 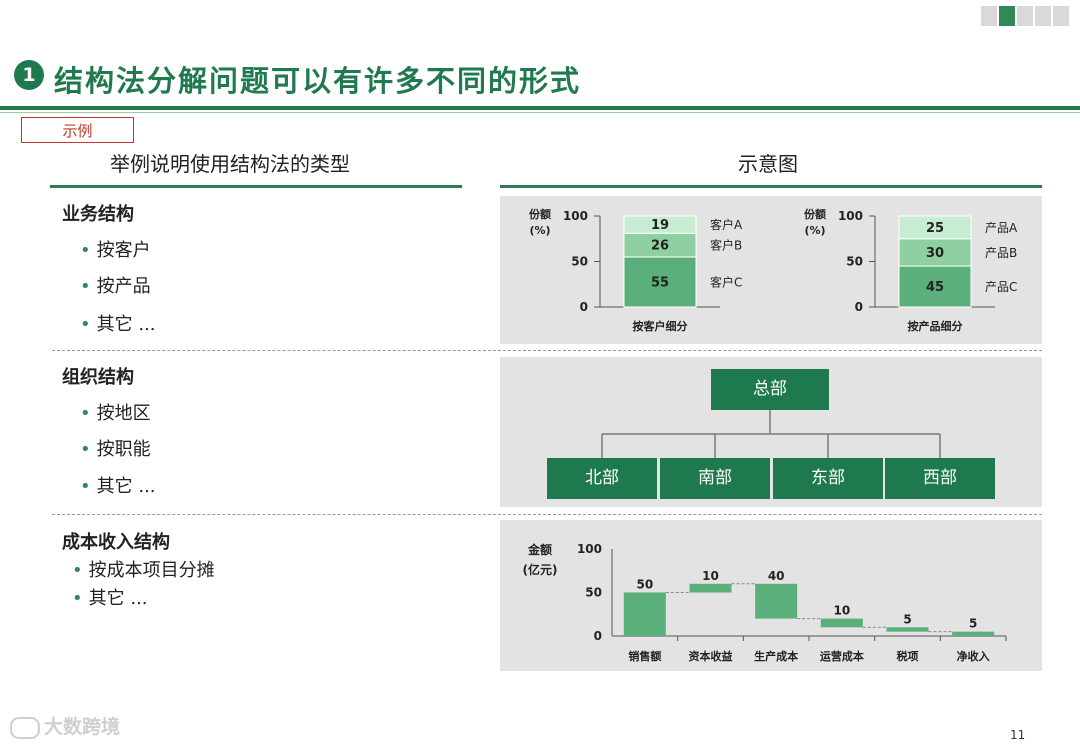 I want to click on data-label: 55, so click(x=660, y=282).